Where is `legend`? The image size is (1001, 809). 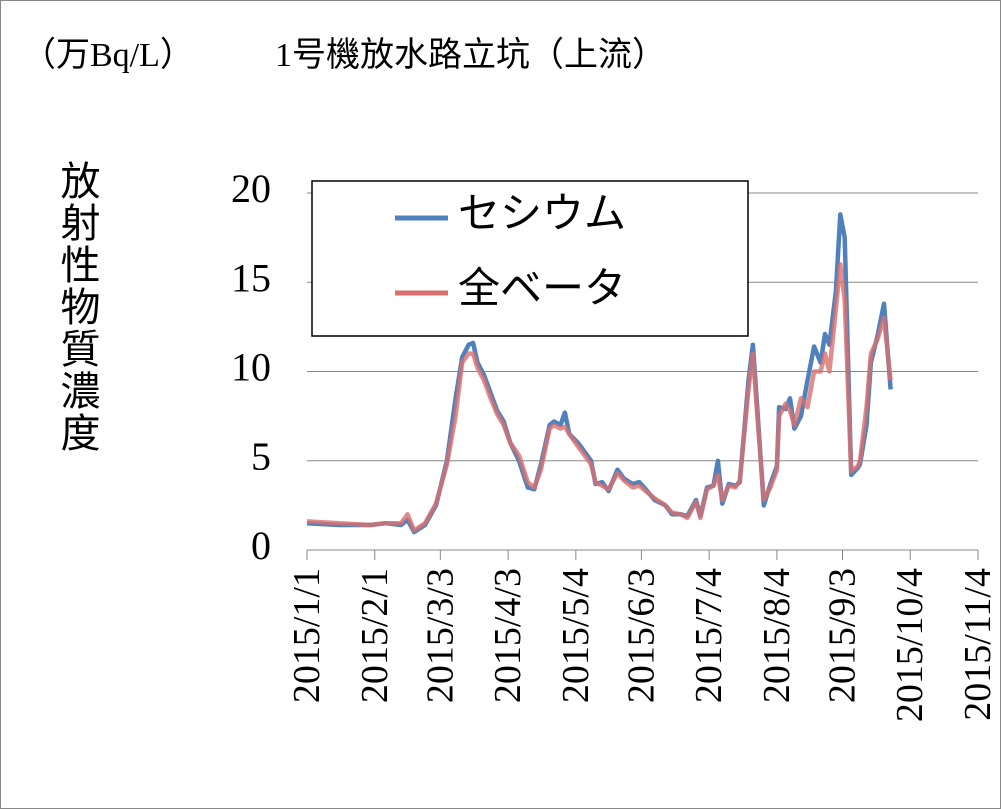
legend is located at coordinates (530, 258).